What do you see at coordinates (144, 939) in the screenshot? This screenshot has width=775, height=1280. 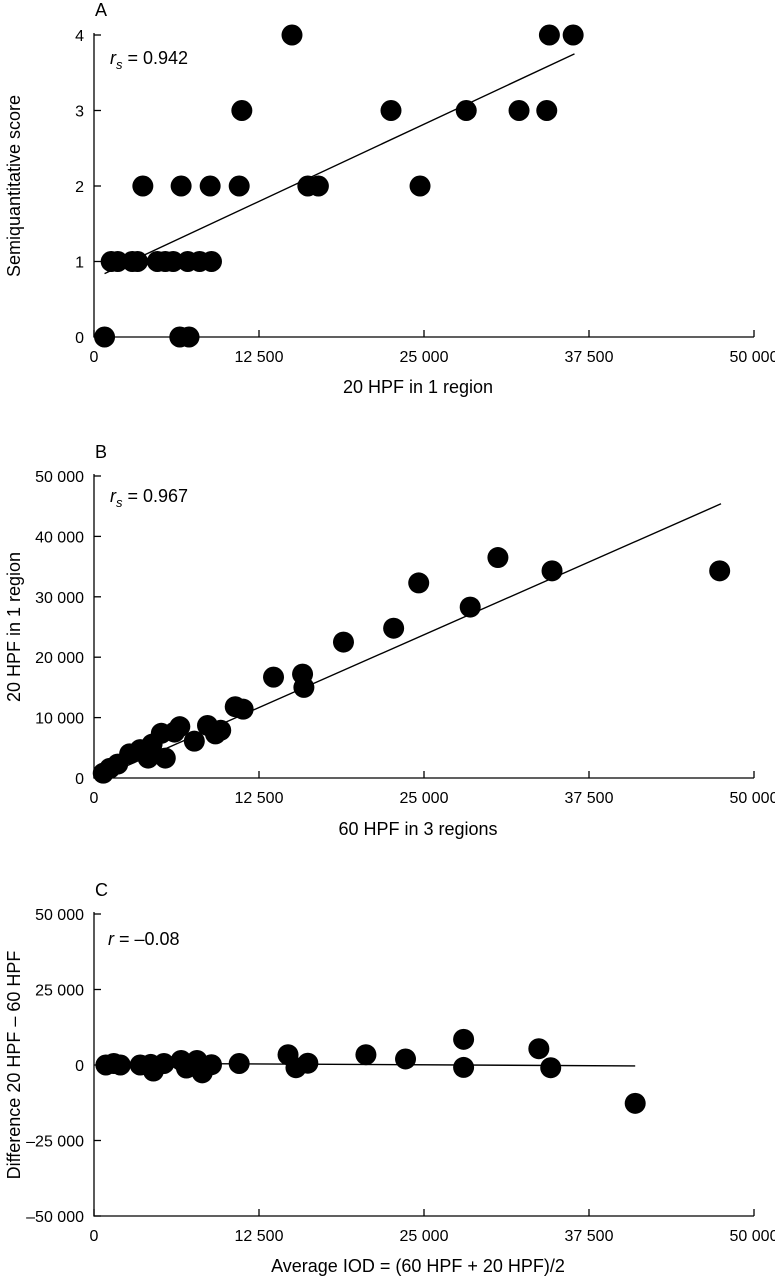 I see `correlation-stat: r = –0.08` at bounding box center [144, 939].